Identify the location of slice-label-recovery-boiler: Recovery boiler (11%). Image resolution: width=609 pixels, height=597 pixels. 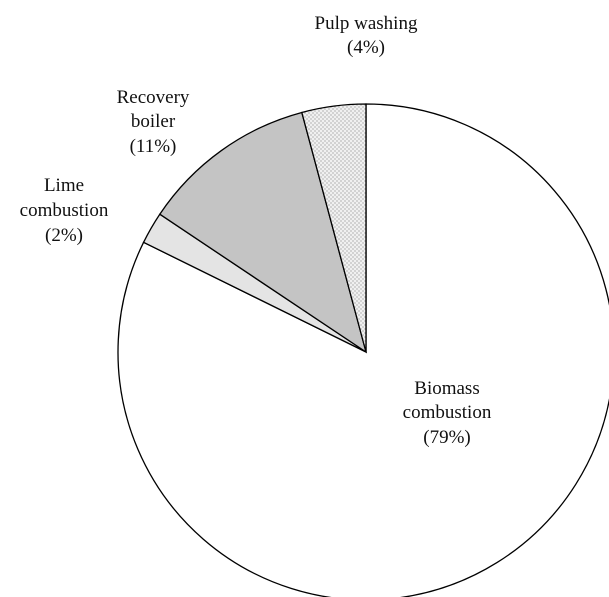
(153, 122).